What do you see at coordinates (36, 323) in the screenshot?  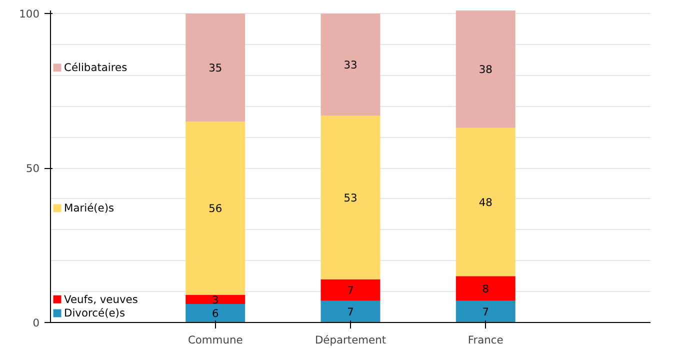 I see `y-tick-label: 0` at bounding box center [36, 323].